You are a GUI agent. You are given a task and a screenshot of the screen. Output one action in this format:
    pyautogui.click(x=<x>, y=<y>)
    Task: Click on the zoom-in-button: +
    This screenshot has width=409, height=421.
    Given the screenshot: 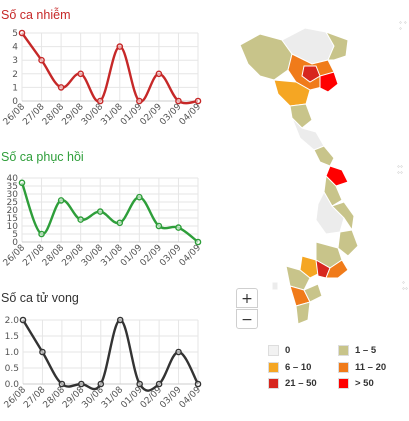 What is the action you would take?
    pyautogui.click(x=247, y=298)
    